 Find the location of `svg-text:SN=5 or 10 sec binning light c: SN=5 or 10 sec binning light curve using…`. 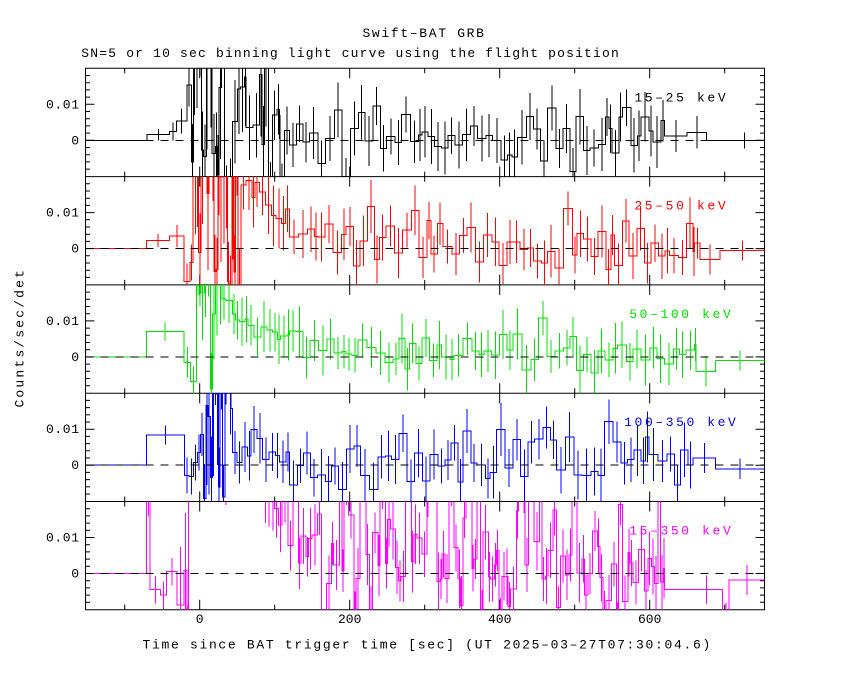

svg-text:SN=5 or 10 sec binning light c: SN=5 or 10 sec binning light curve using… is located at coordinates (349, 53).